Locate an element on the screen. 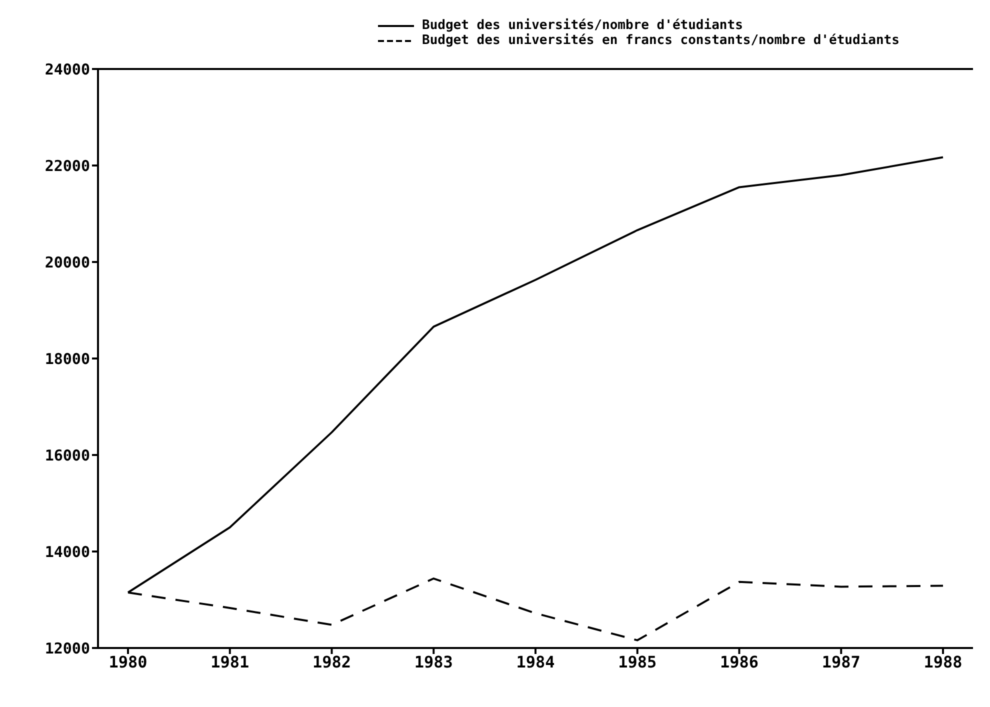  legend-label: Budget des universités/nombre d'étudiants is located at coordinates (582, 25).